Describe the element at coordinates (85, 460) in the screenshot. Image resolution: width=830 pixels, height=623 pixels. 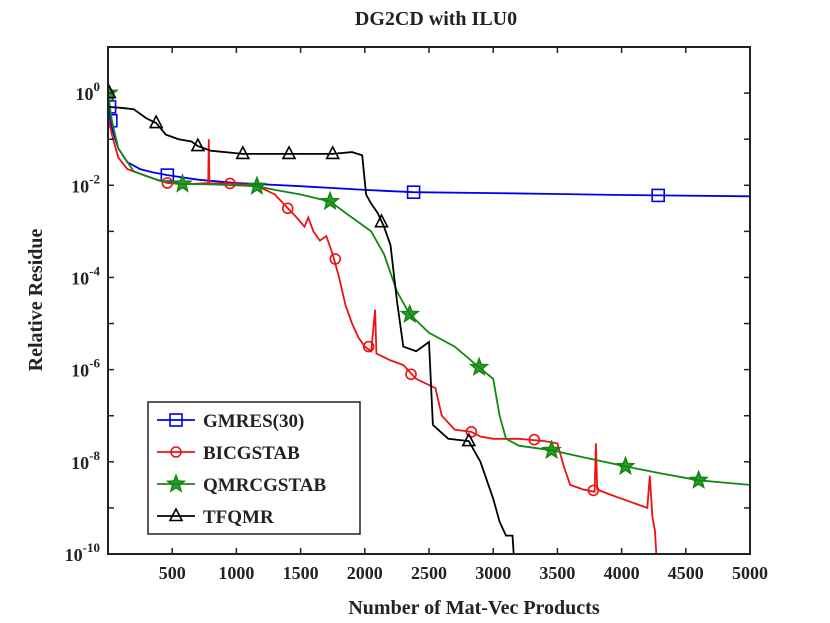
I see `y-tick-label: 10⁻⁸` at that location.